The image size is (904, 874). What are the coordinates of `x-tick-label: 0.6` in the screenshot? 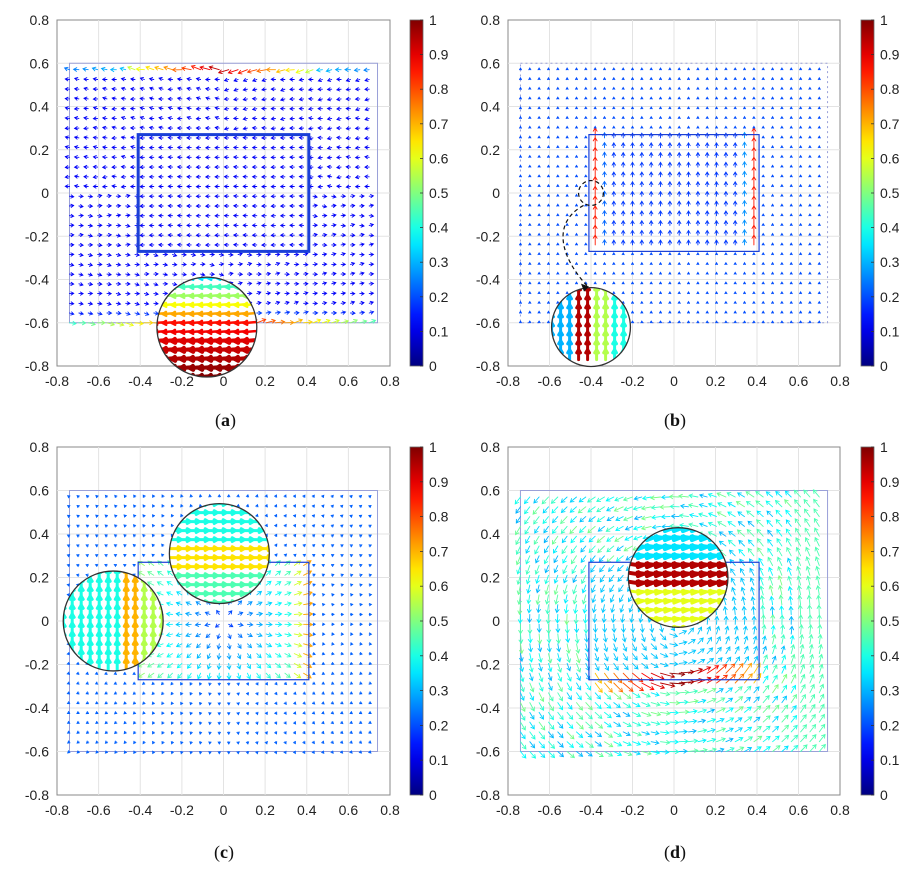 It's located at (799, 381).